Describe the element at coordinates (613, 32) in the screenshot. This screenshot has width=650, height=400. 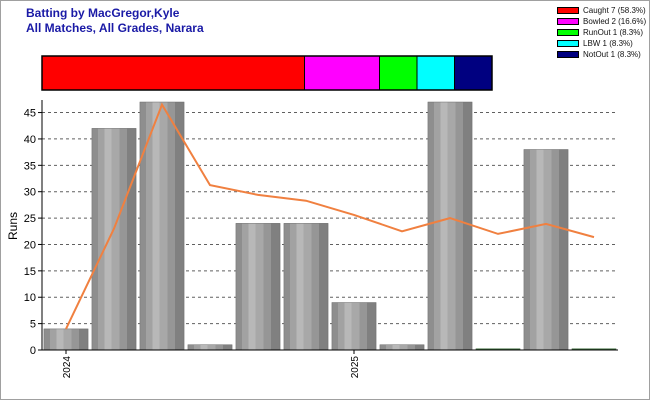
I see `legend-label: RunOut 1 (8.3%)` at that location.